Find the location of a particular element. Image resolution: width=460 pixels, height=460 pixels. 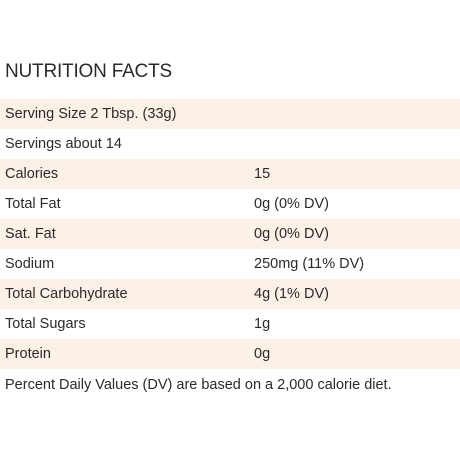

nutrition-facts-title: NUTRITION FACTS is located at coordinates (88, 71).